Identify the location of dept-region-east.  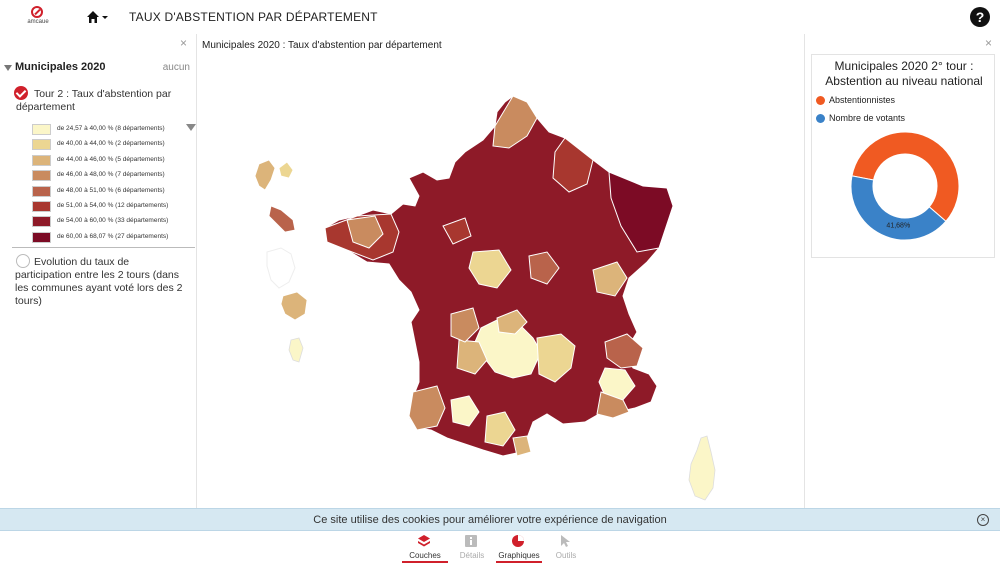
(641, 212).